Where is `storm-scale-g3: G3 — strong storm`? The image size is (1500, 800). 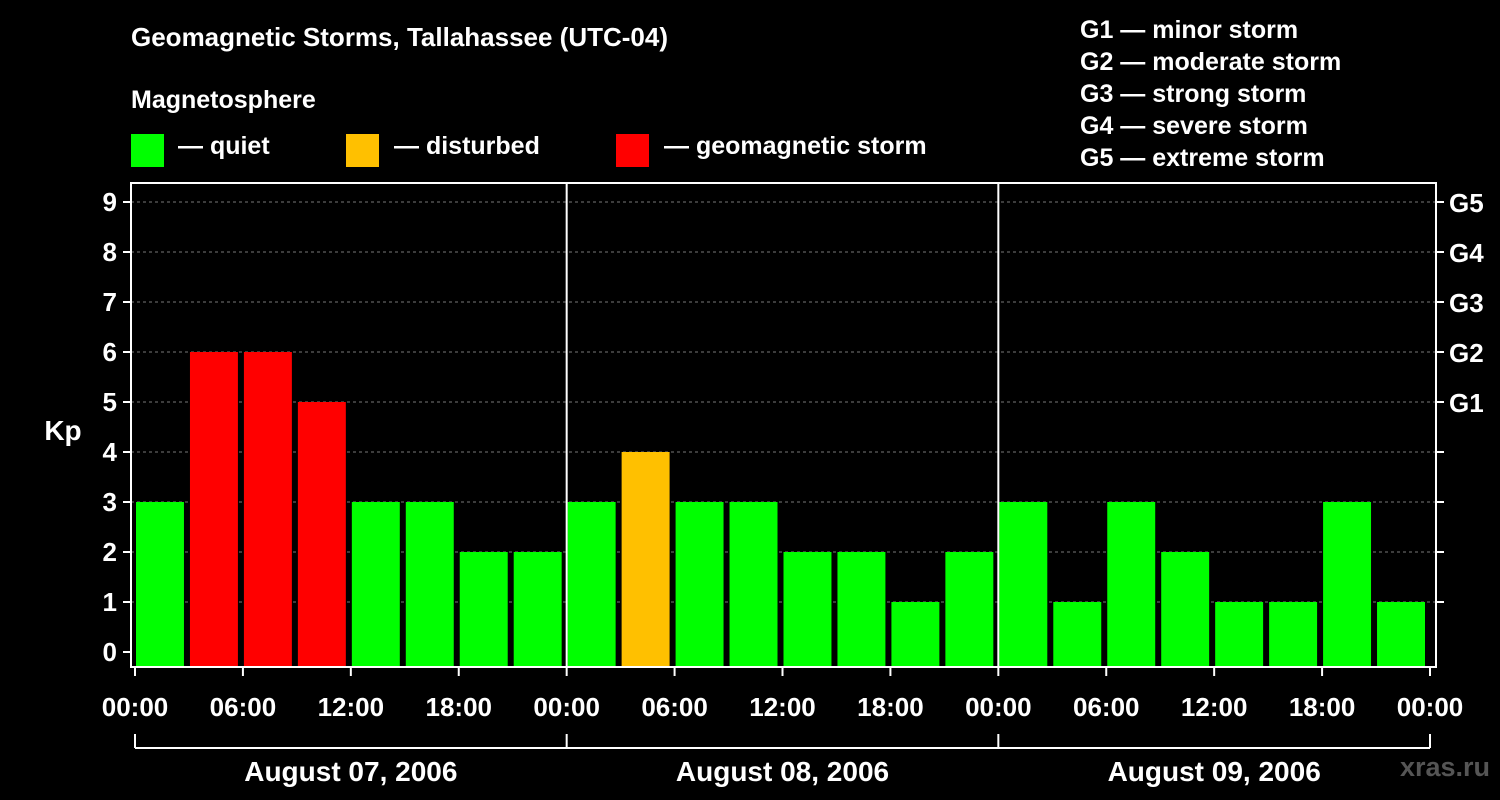 storm-scale-g3: G3 — strong storm is located at coordinates (1193, 94).